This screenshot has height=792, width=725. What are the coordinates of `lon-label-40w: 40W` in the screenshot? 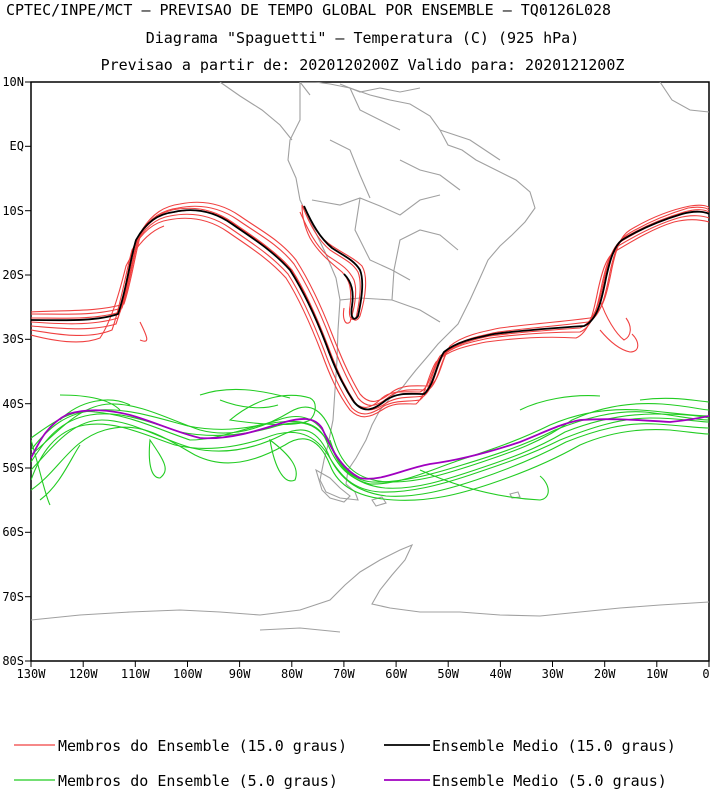 It's located at (501, 674).